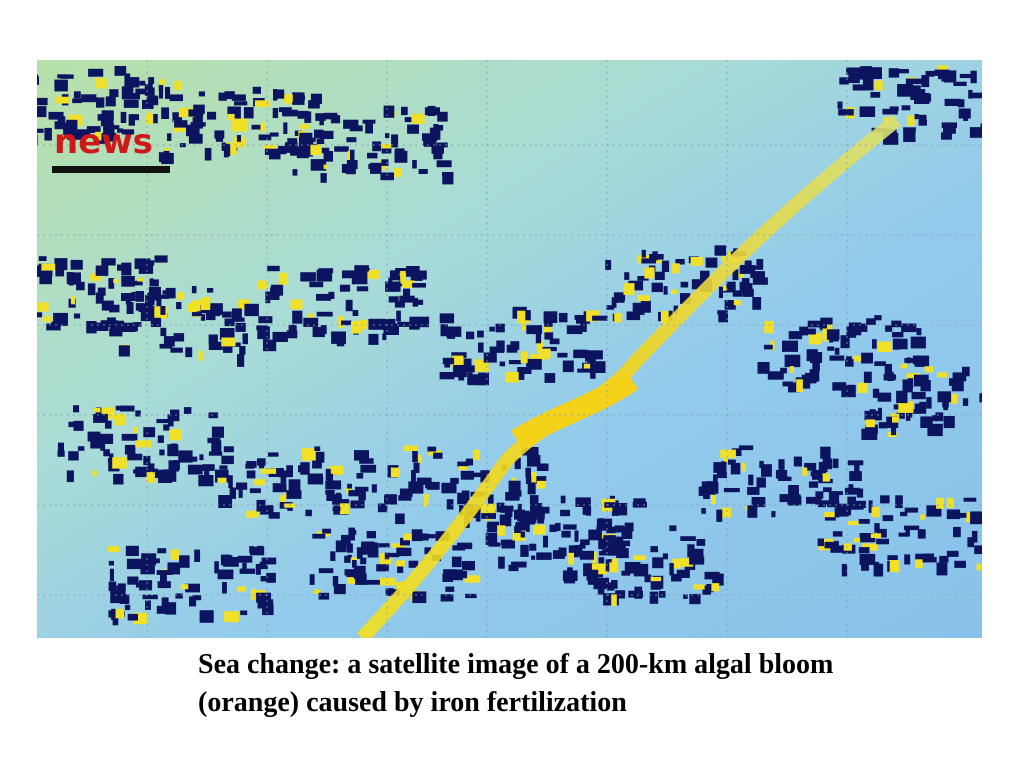  What do you see at coordinates (412, 702) in the screenshot?
I see `caption-line: (orange) caused by iron fertilization` at bounding box center [412, 702].